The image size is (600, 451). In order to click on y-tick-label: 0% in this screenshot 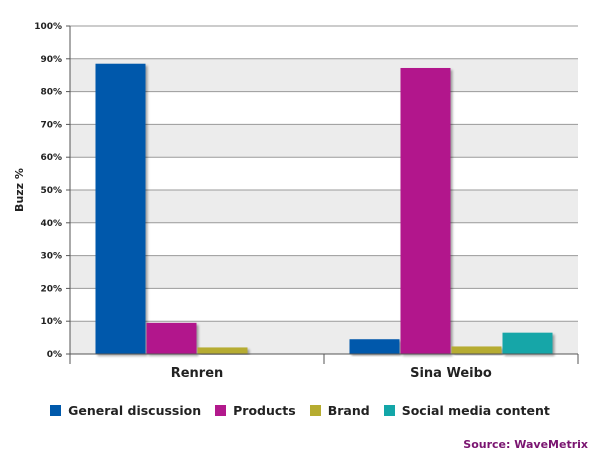, I will do `click(54, 355)`.